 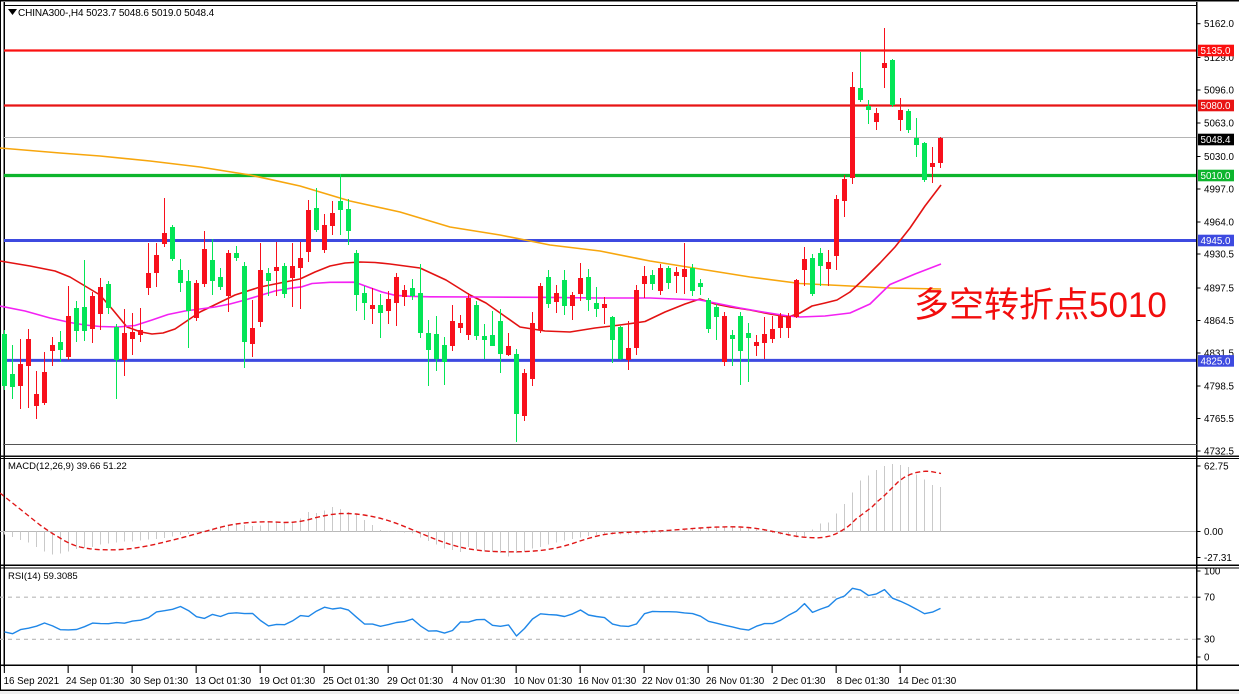 I want to click on svg-text: 5080.0, so click(x=1216, y=106).